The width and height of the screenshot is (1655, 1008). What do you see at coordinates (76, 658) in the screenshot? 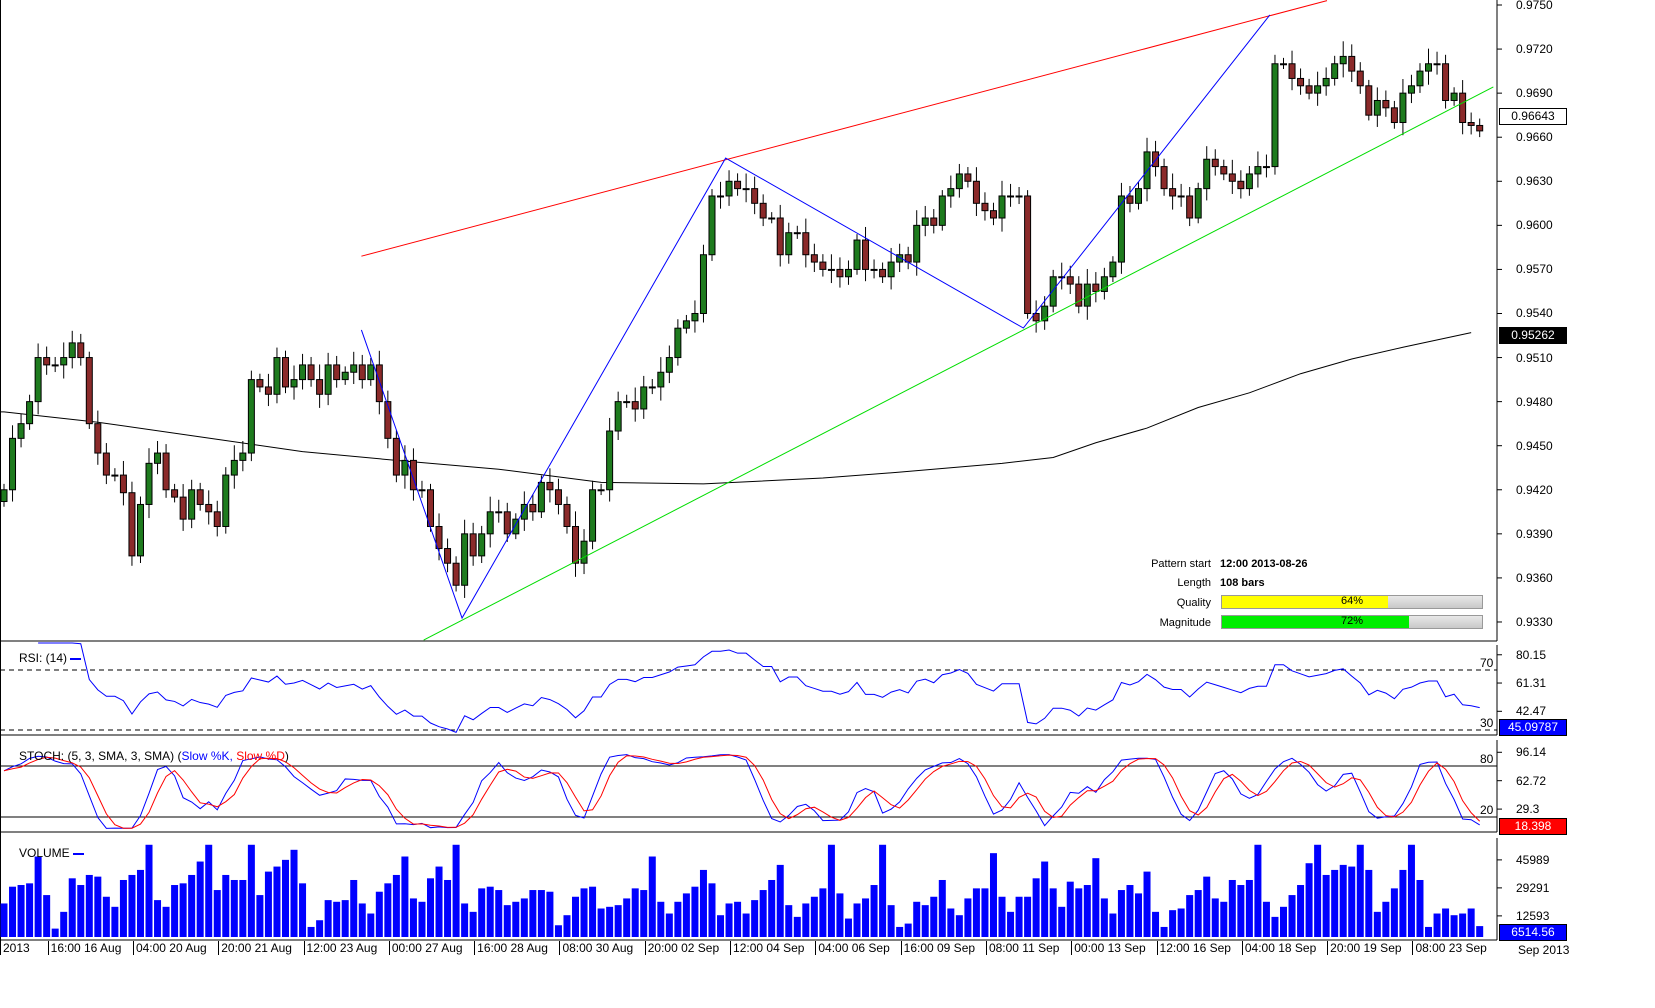
I see `rsi-legend-swatch` at bounding box center [76, 658].